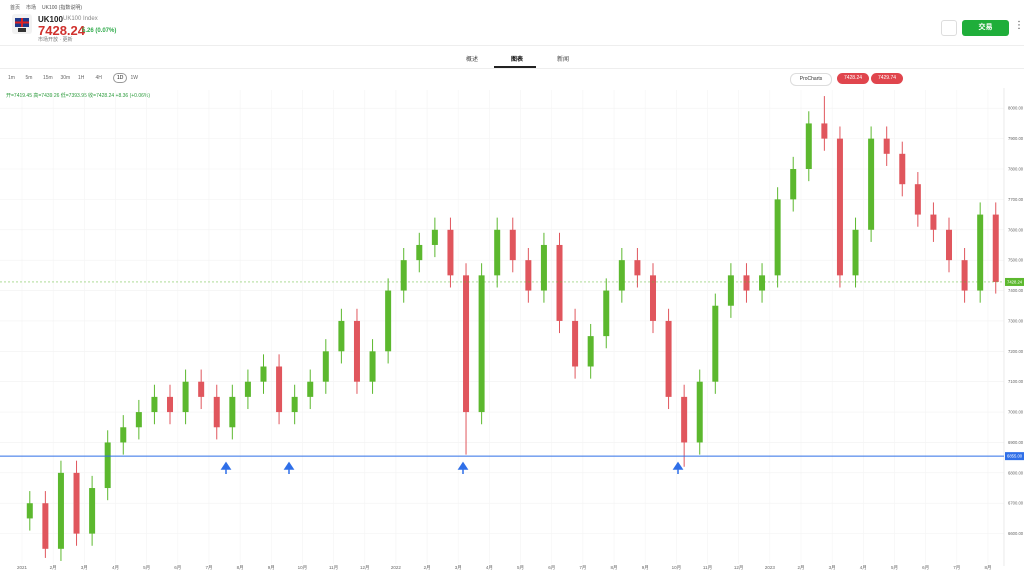 This screenshot has width=1024, height=573. Describe the element at coordinates (120, 78) in the screenshot. I see `timeframe: 1D` at that location.